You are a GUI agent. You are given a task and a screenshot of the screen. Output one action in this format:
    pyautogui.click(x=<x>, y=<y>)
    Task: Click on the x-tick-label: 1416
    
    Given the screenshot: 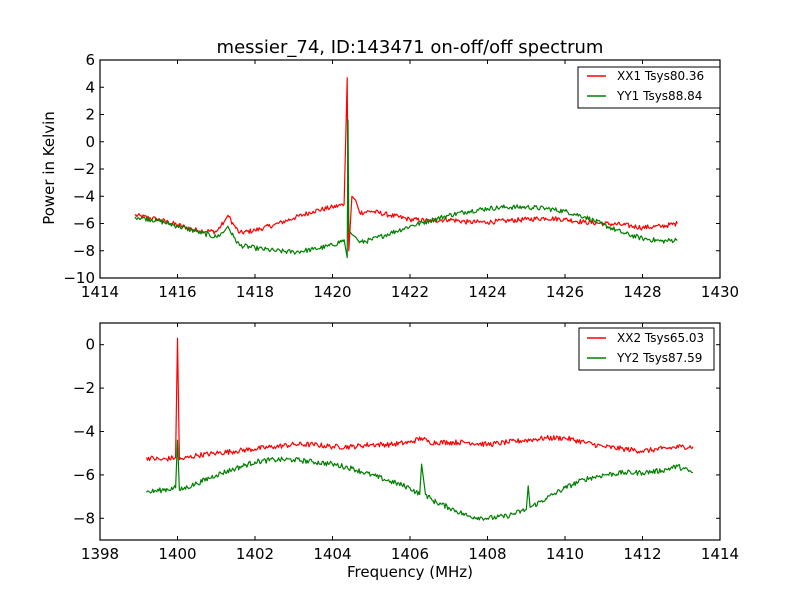 What is the action you would take?
    pyautogui.click(x=177, y=292)
    